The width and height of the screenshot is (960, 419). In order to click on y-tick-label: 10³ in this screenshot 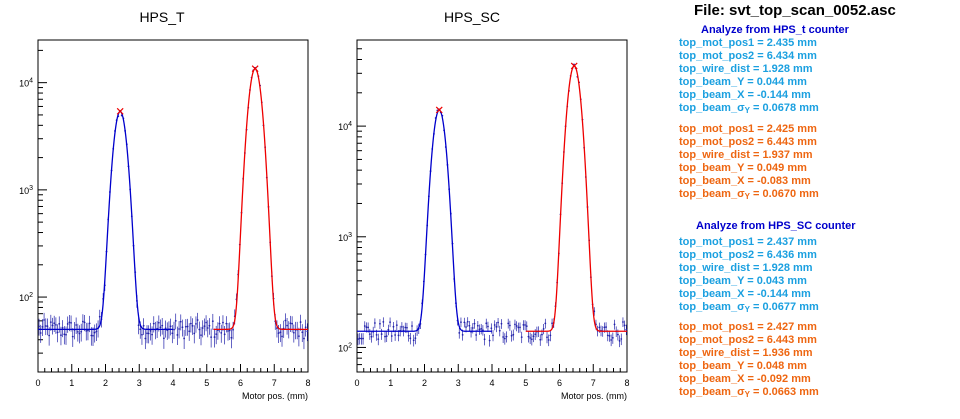, I will do `click(345, 237)`.